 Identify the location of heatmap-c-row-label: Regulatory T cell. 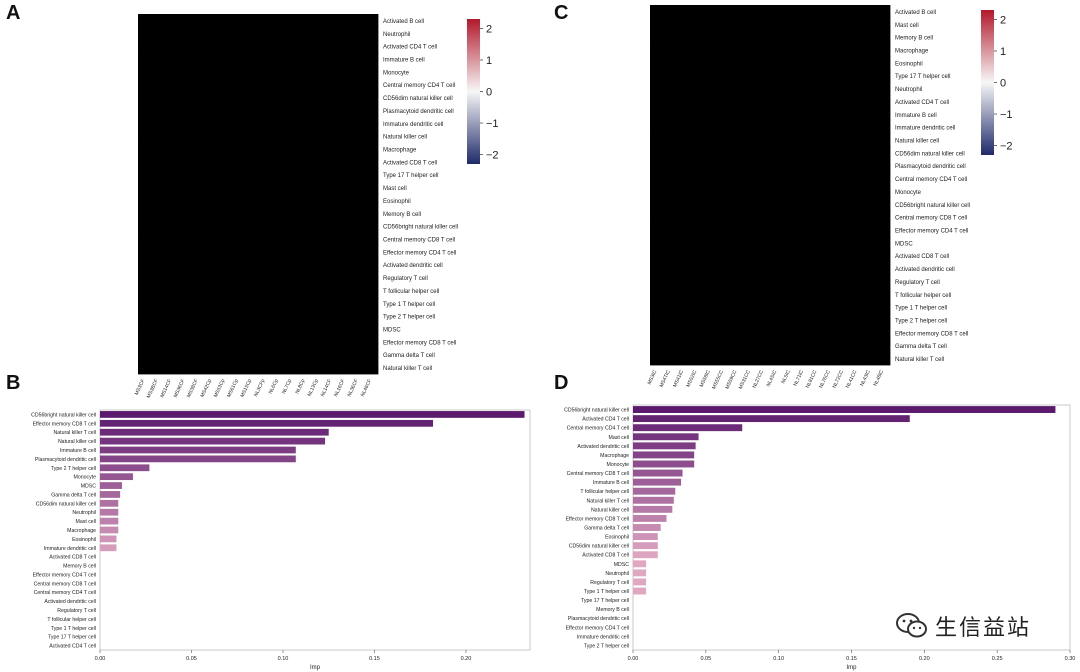
(917, 283).